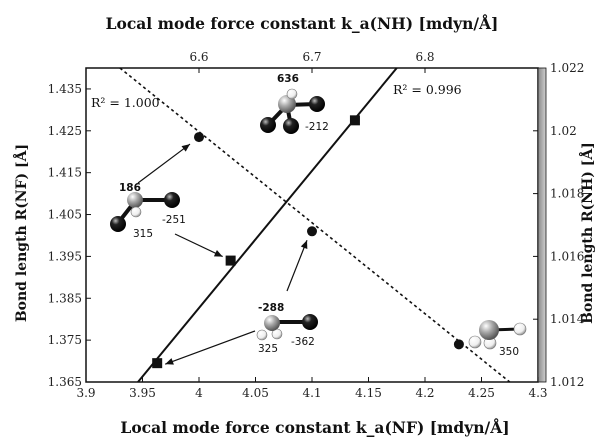 Image resolution: width=604 pixels, height=442 pixels. Describe the element at coordinates (294, 103) in the screenshot. I see `molecule-top: 636 -212` at that location.